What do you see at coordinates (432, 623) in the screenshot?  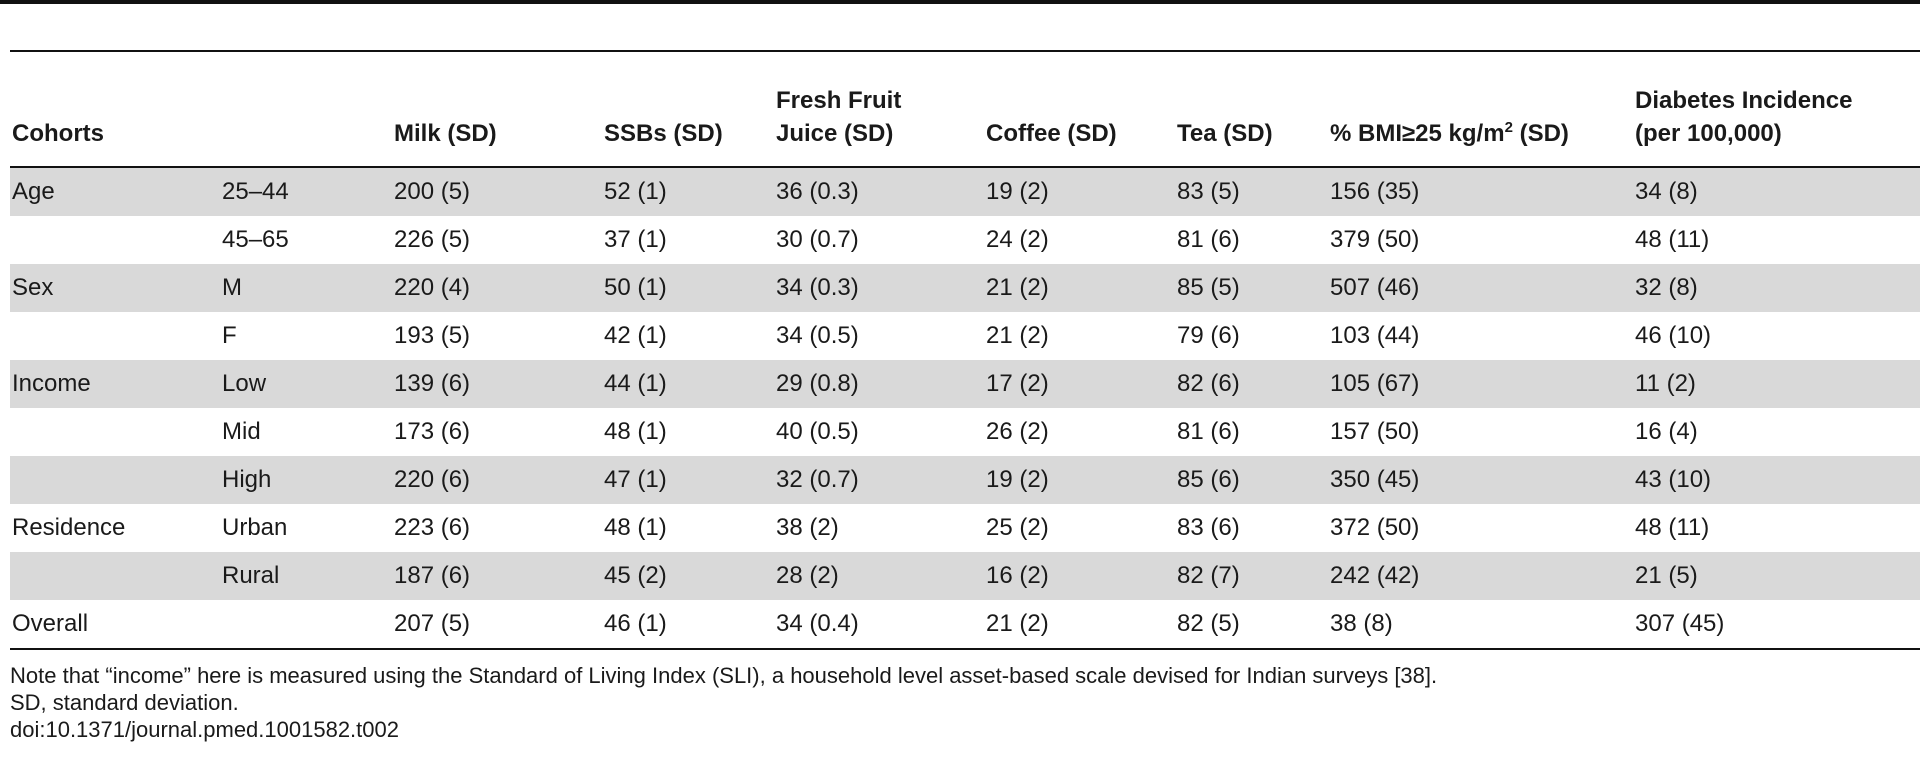 I see `cell-milk: 207 (5)` at bounding box center [432, 623].